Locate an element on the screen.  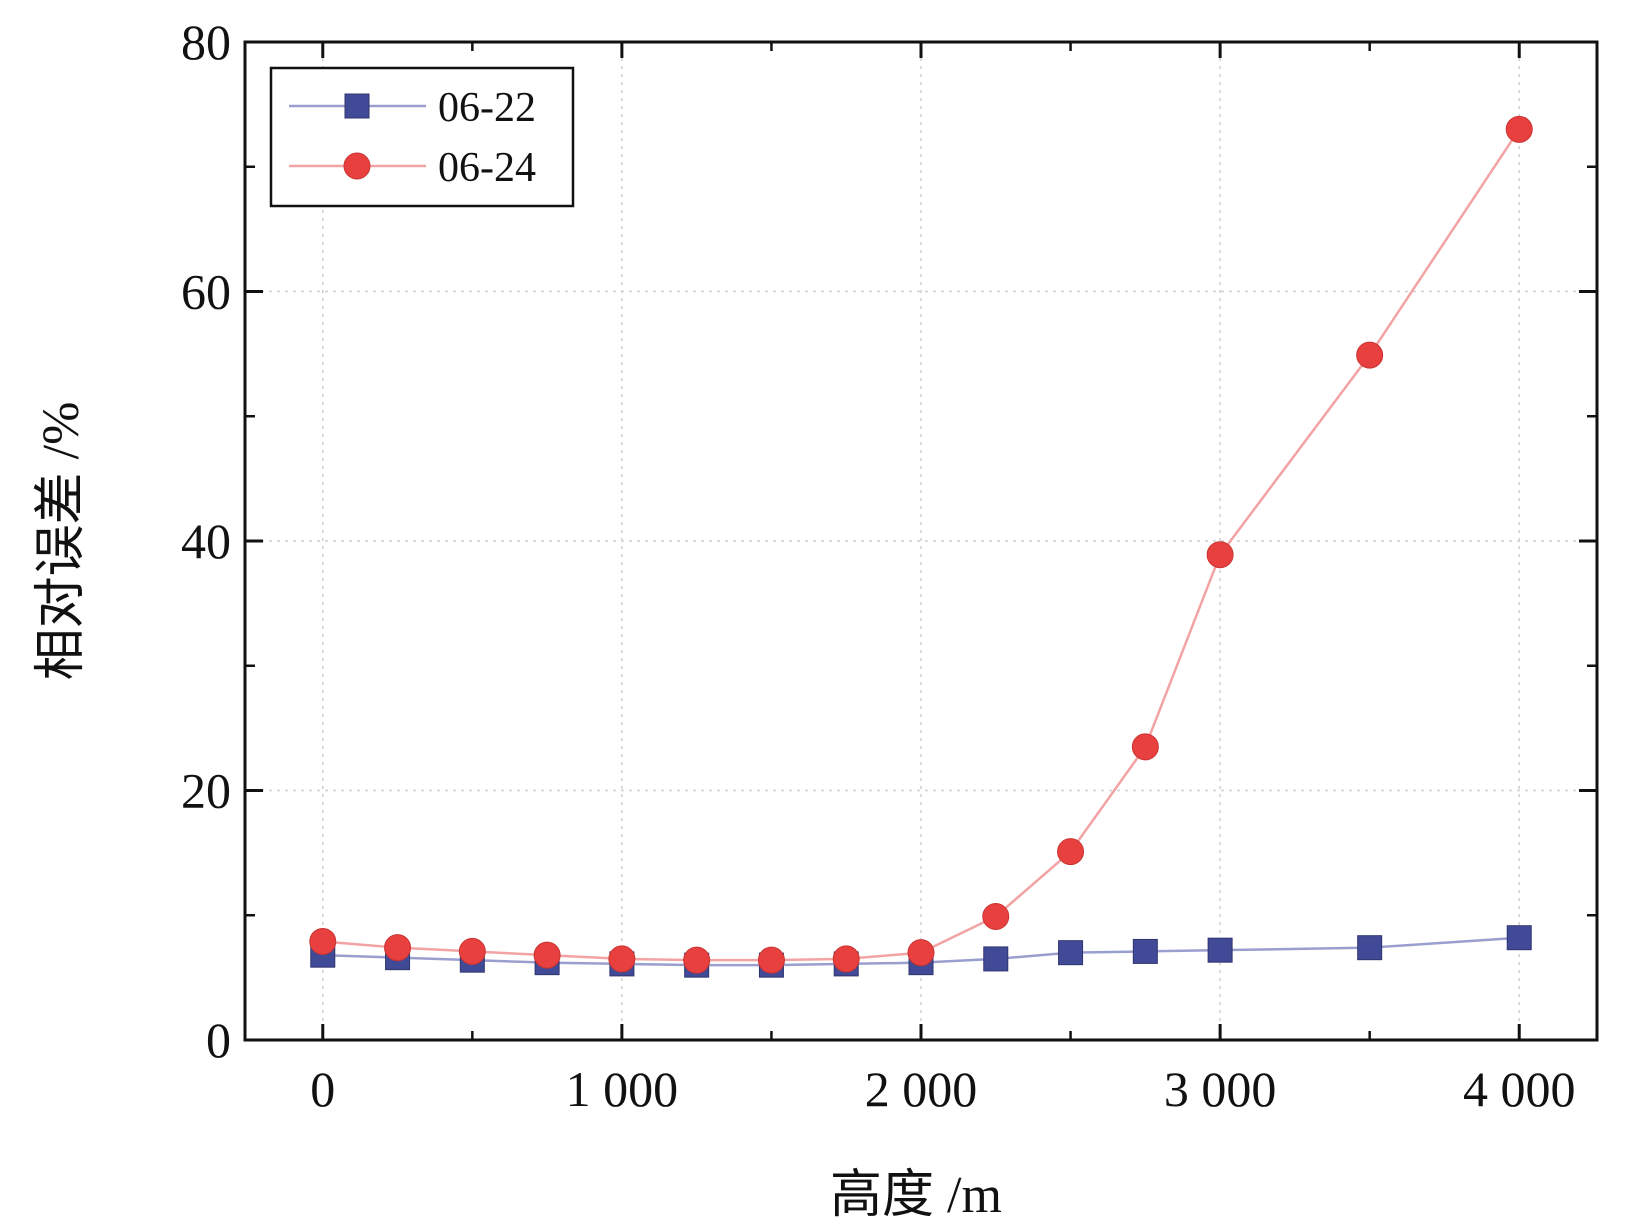
legend: 06-22 06-24 is located at coordinates (422, 137).